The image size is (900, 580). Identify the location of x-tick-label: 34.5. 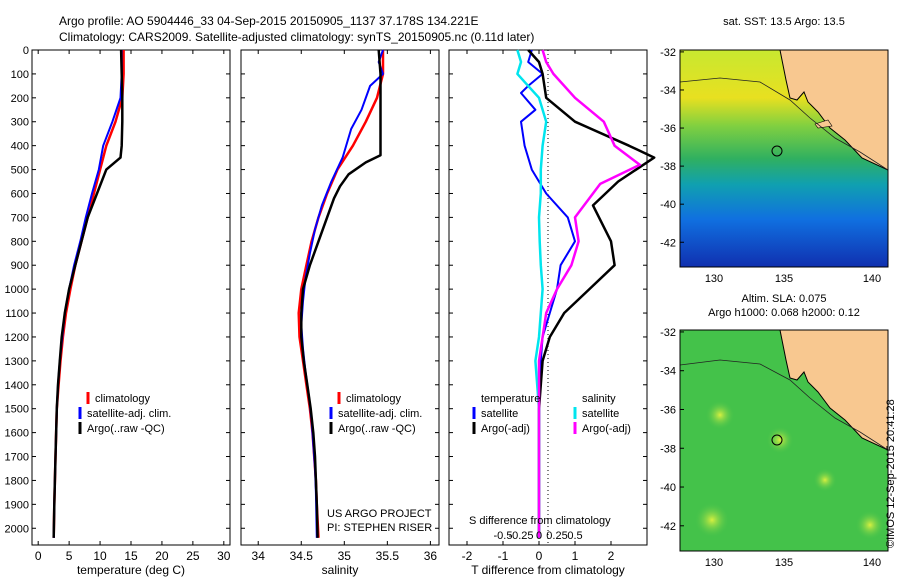
(302, 556).